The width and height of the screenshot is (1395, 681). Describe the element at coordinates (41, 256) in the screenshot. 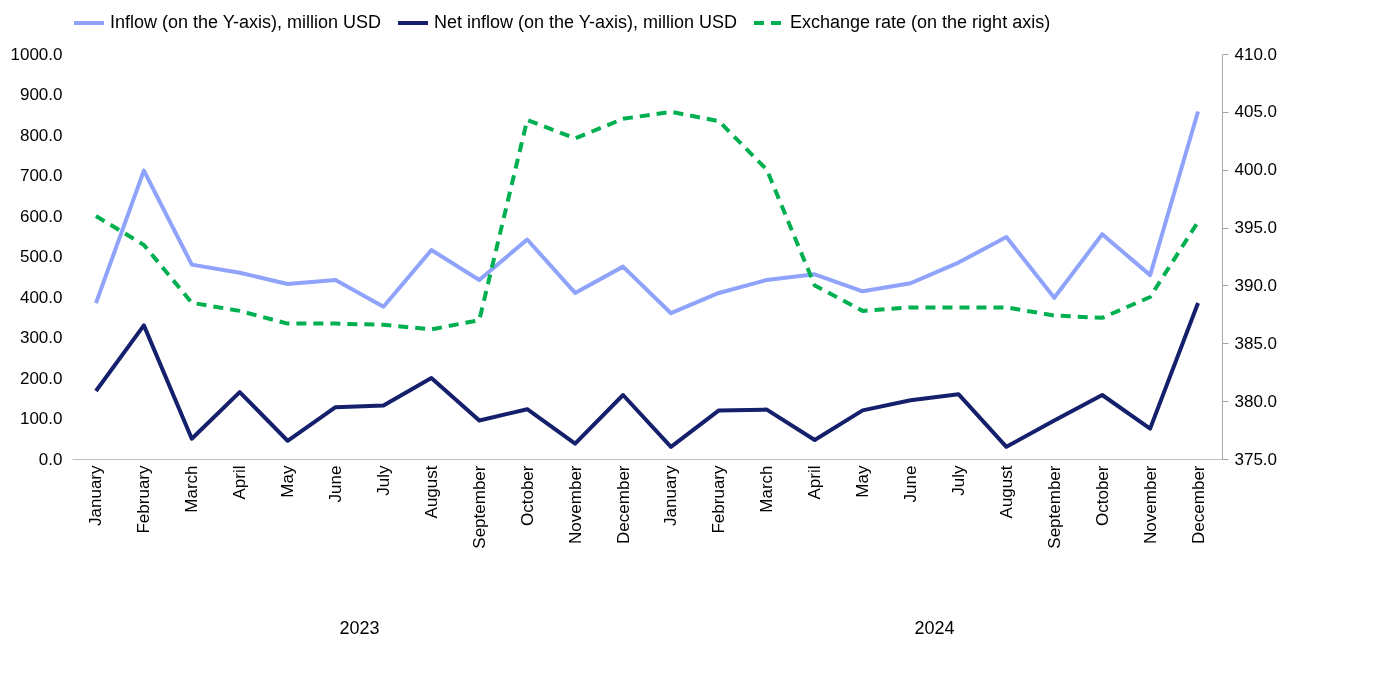

I see `y-tick-label: 500.0` at that location.